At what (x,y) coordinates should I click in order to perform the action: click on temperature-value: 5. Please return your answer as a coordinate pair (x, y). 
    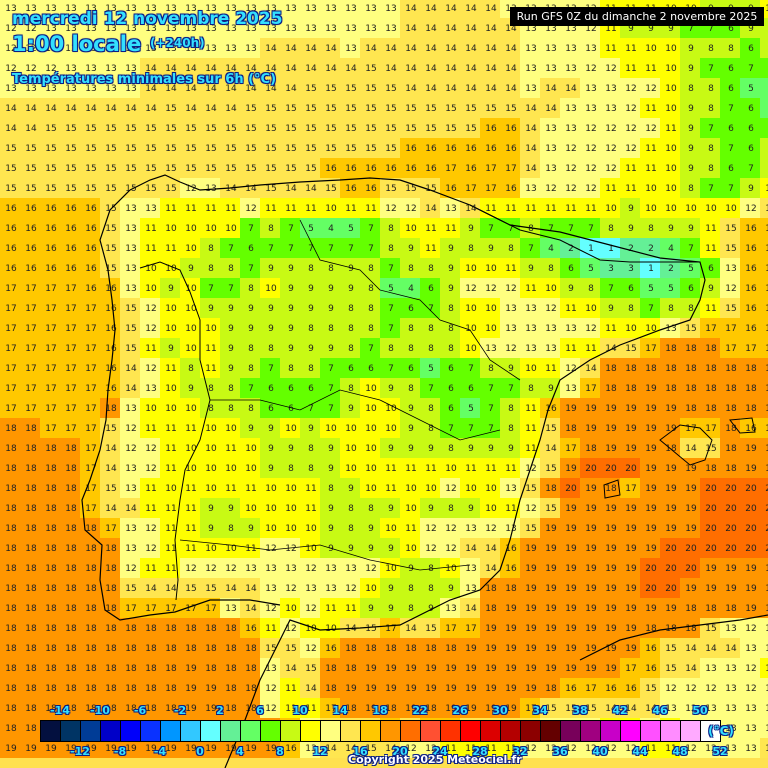
    Looking at the image, I should click on (431, 369).